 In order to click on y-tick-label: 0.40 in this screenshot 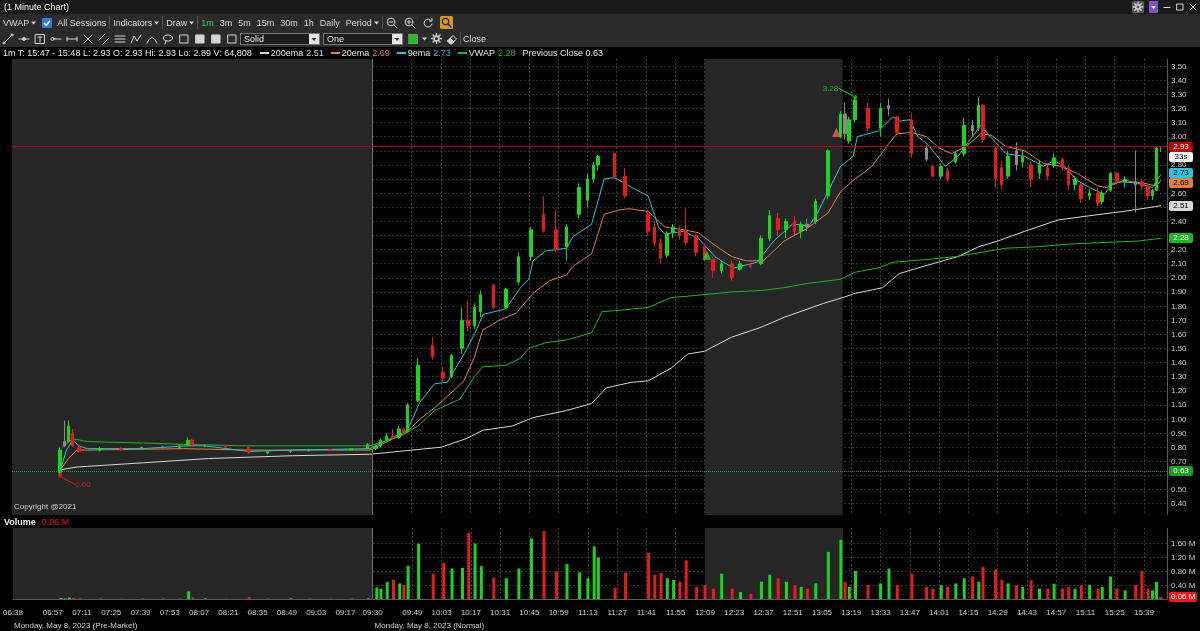, I will do `click(1179, 504)`.